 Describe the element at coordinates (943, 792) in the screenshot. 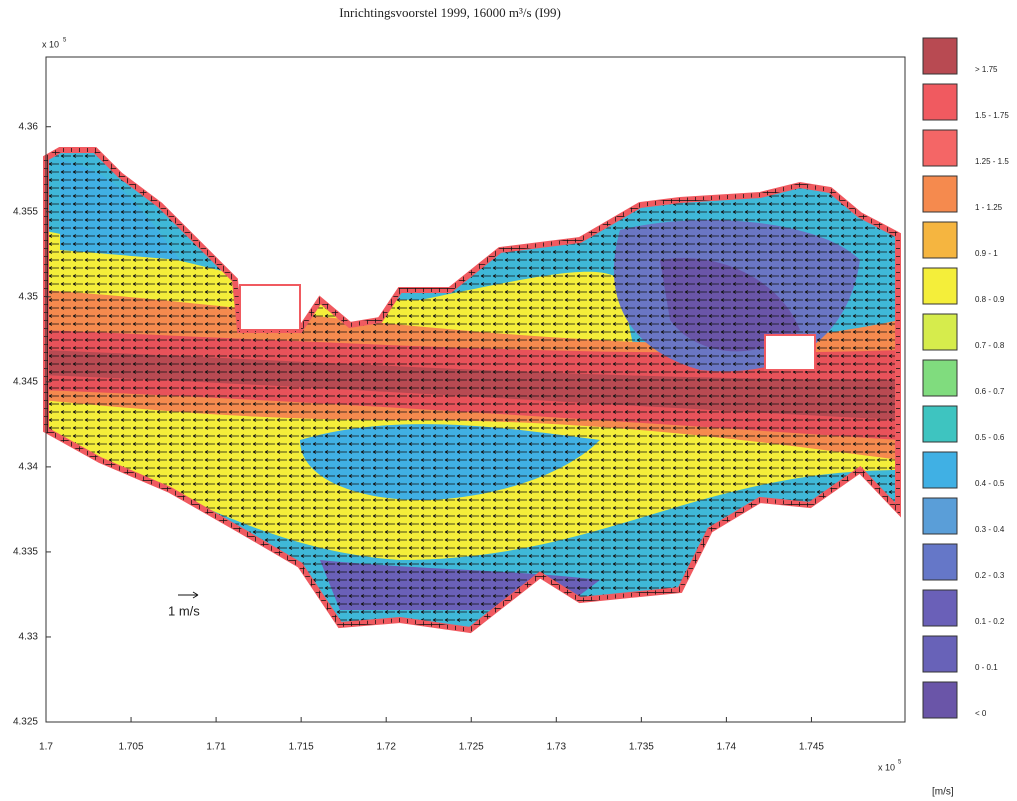

I see `legend-unit: [m/s]` at that location.